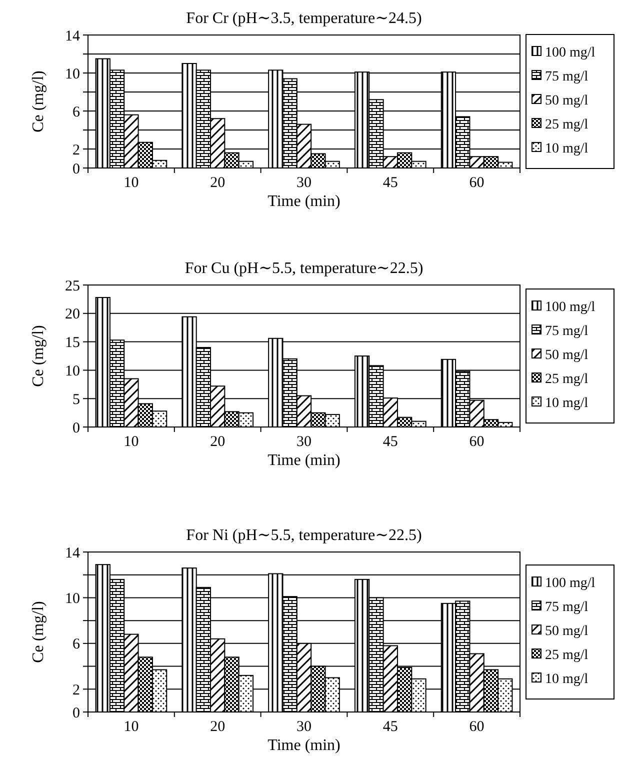 Image resolution: width=618 pixels, height=766 pixels. What do you see at coordinates (304, 535) in the screenshot?
I see `chart-title: For Ni (pH∼5.5, temperature∼22.5)` at bounding box center [304, 535].